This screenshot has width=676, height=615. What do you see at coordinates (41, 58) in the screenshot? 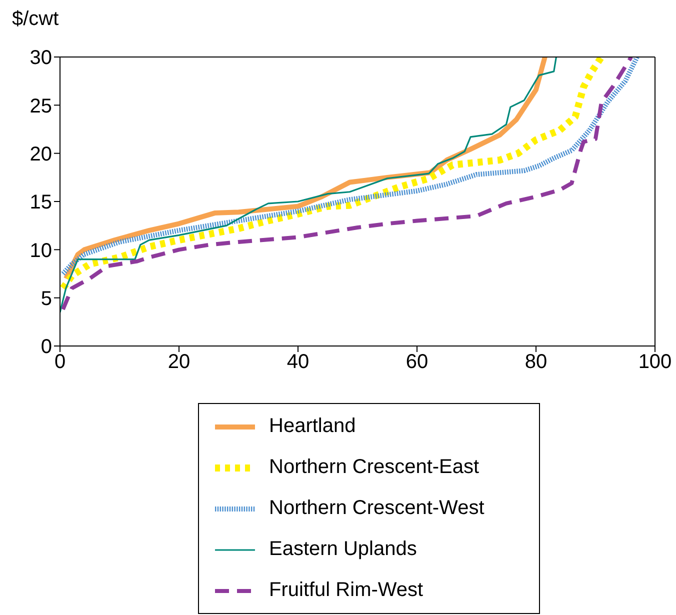
I see `y-tick-label: 30` at bounding box center [41, 58].